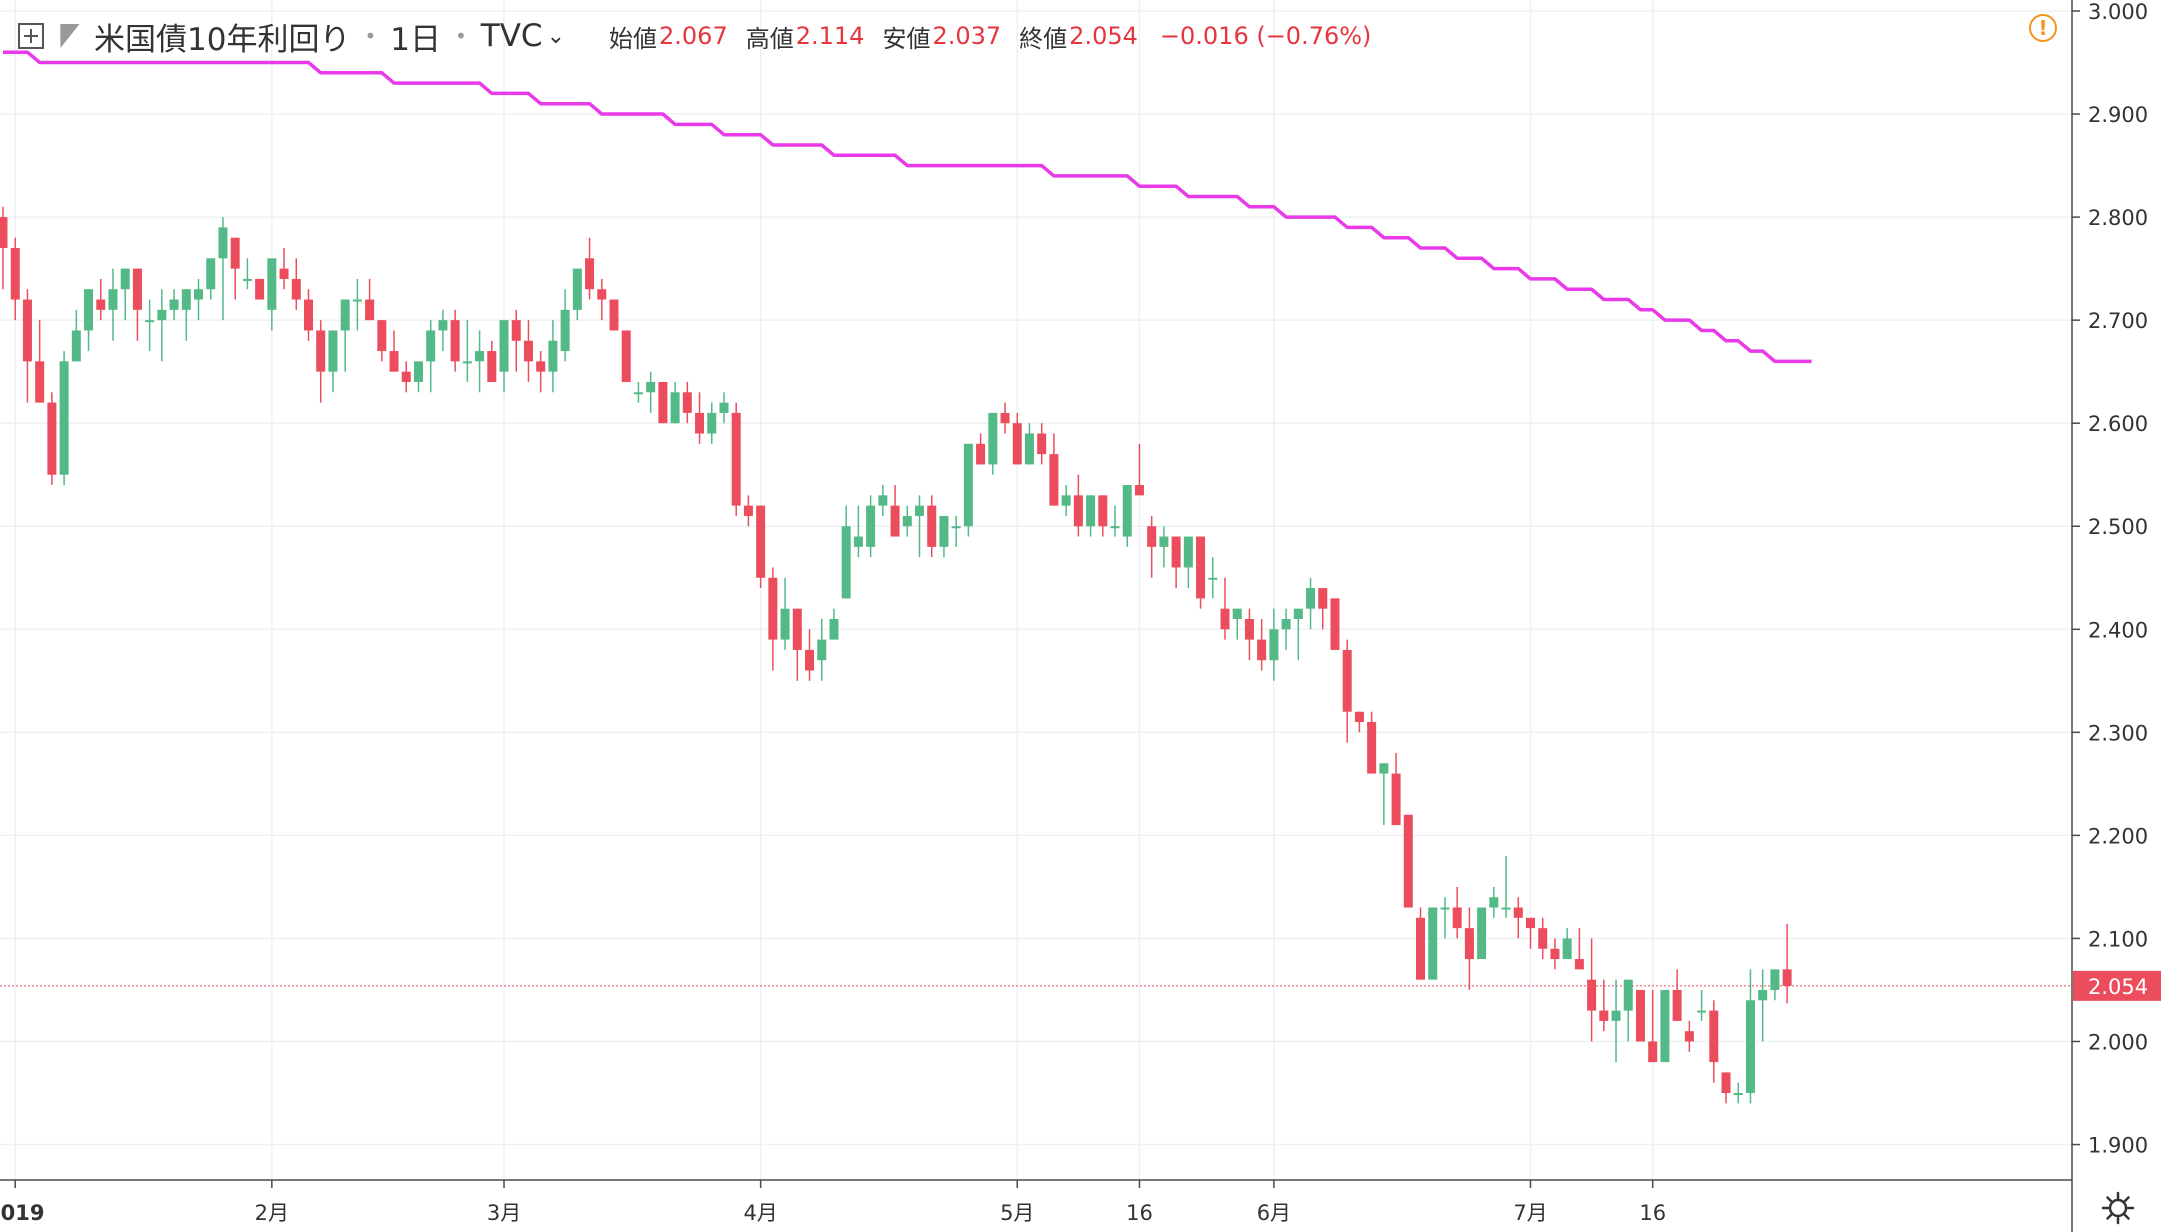  Describe the element at coordinates (2118, 527) in the screenshot. I see `y-tick-label: 2.500` at that location.